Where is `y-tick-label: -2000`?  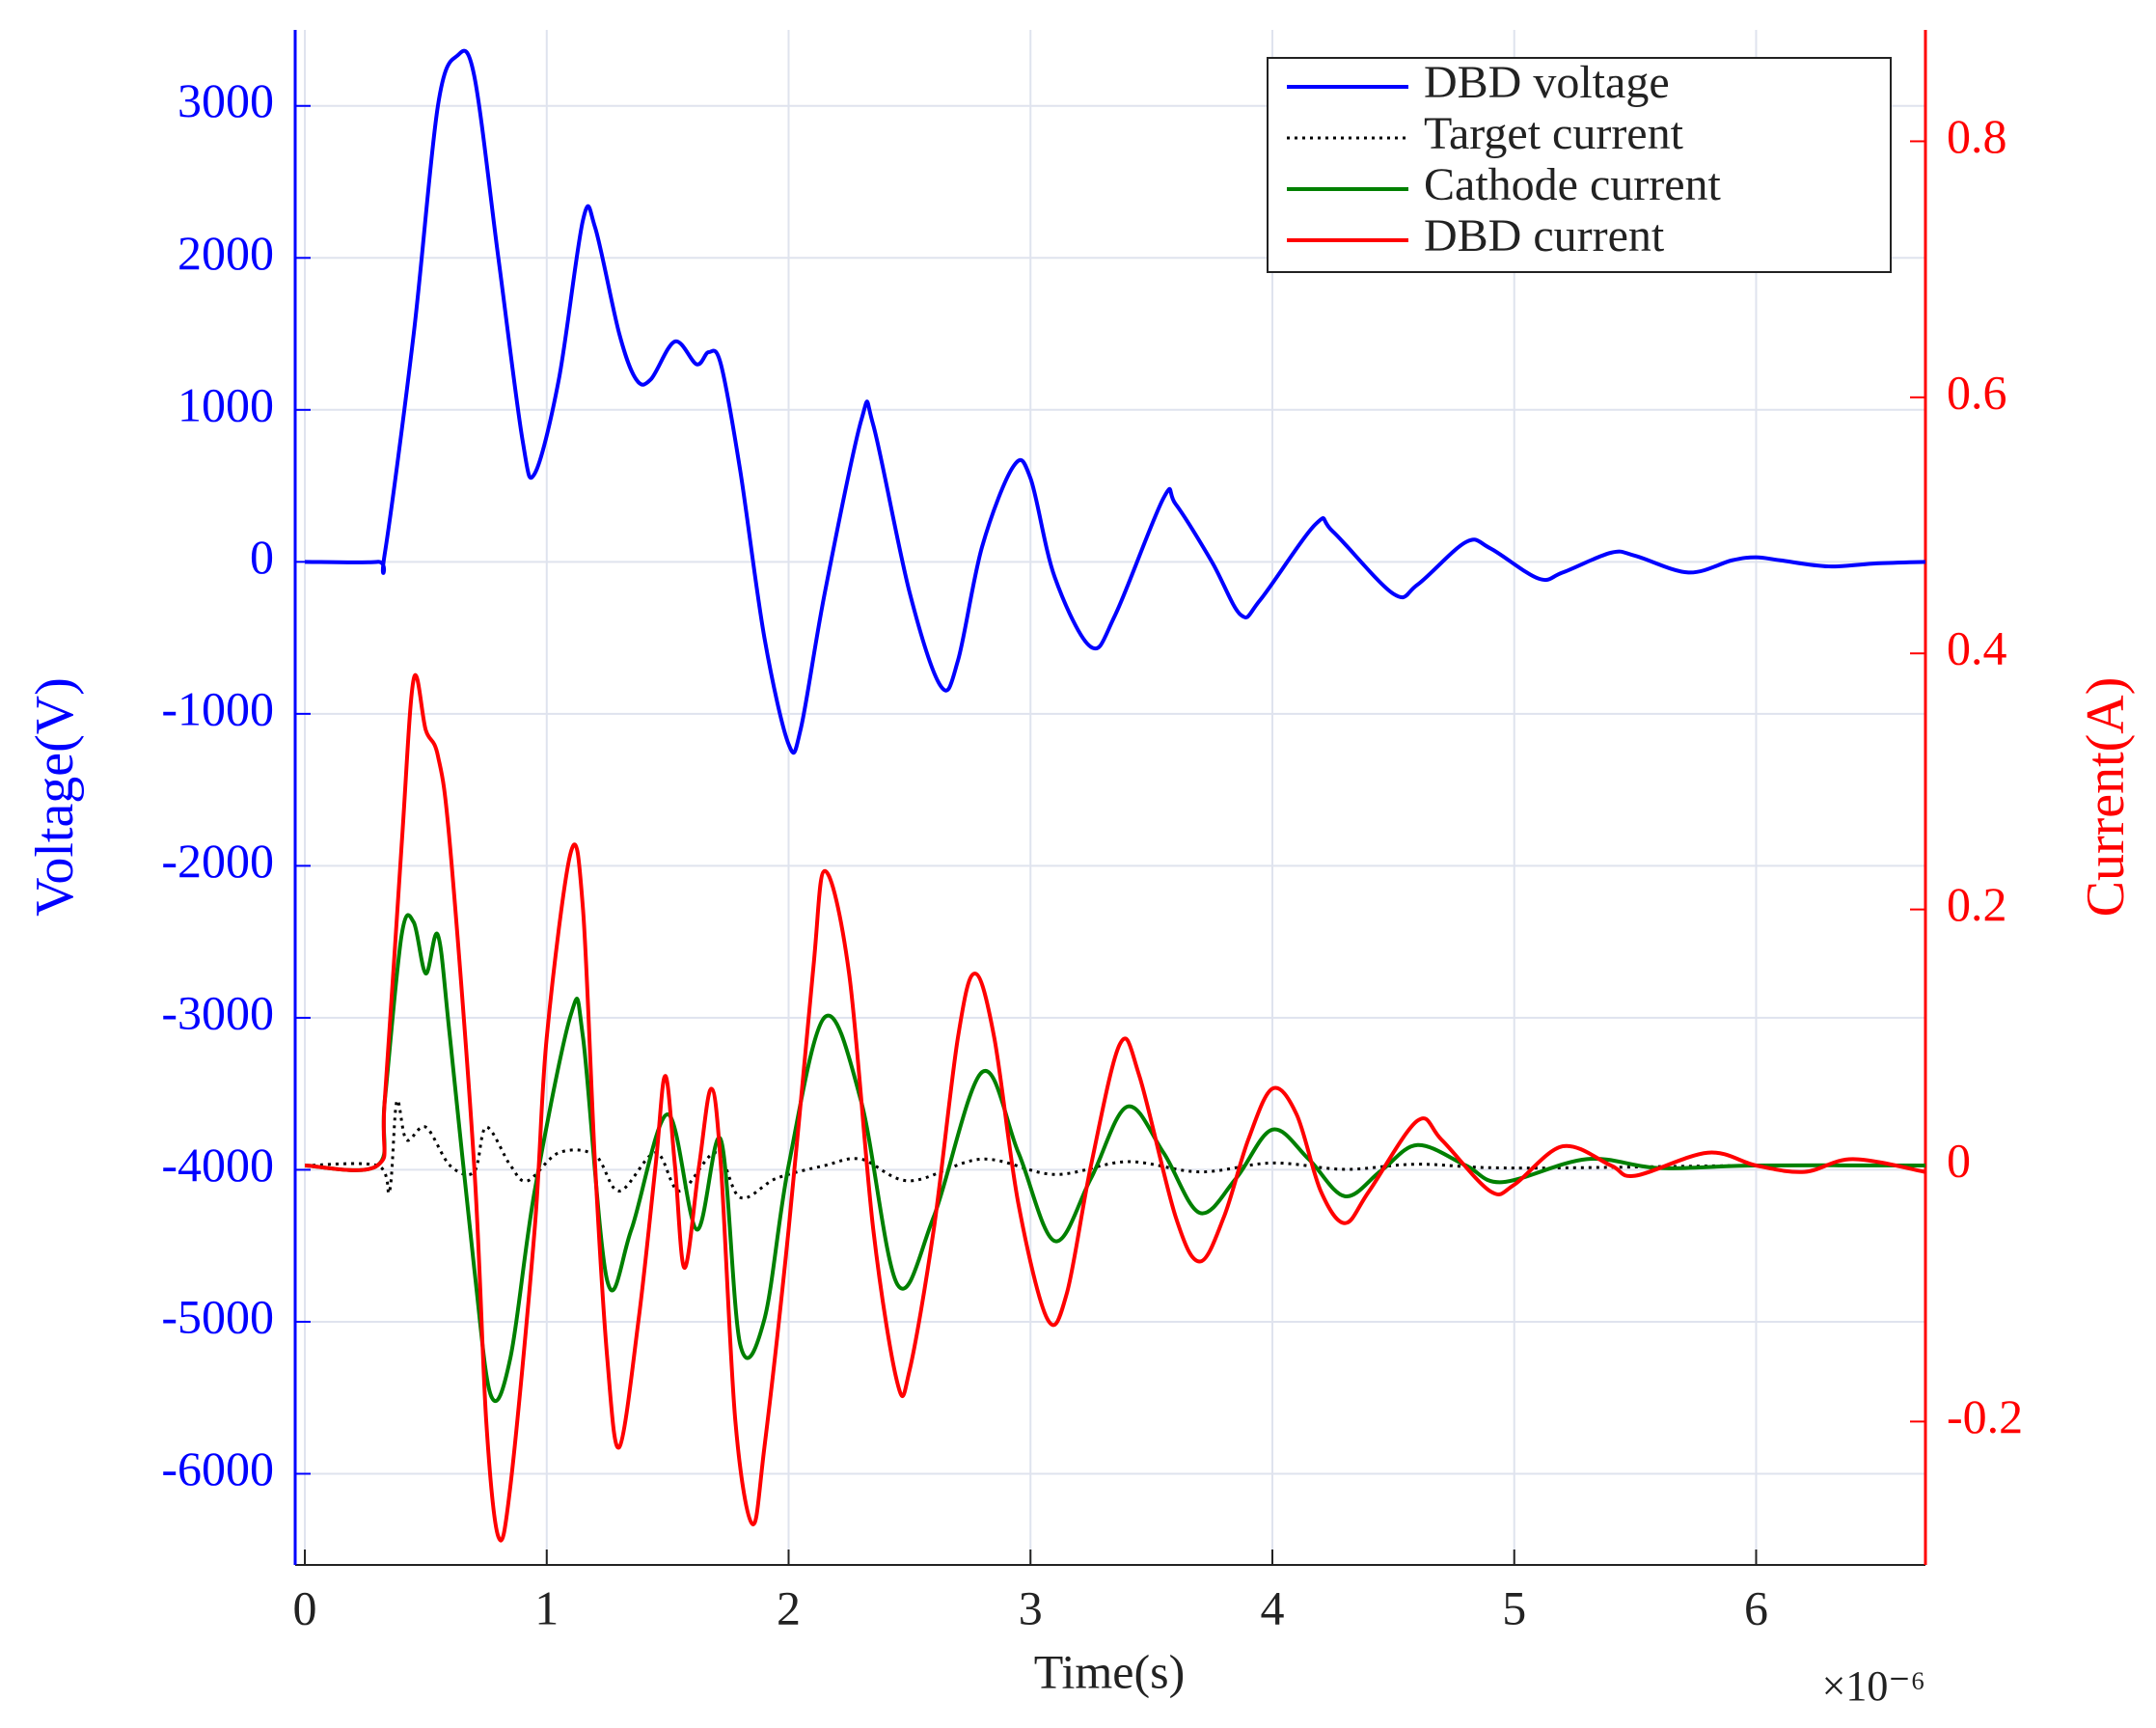 y-tick-label: -2000 is located at coordinates (217, 861).